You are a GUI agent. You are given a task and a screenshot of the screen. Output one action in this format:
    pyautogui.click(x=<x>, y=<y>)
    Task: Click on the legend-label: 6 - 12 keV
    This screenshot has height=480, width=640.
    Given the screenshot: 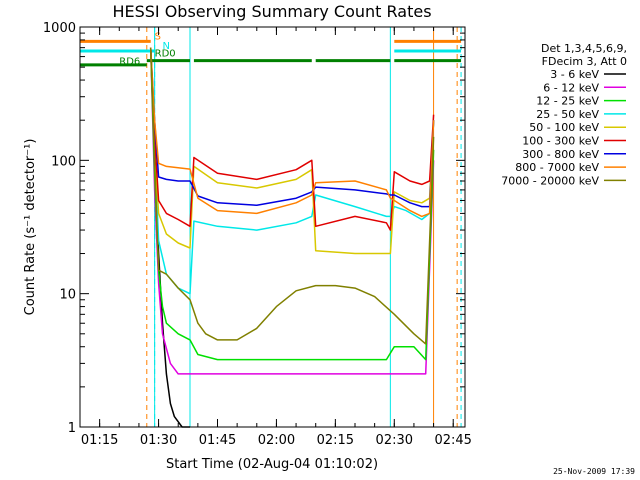 What is the action you would take?
    pyautogui.click(x=571, y=87)
    